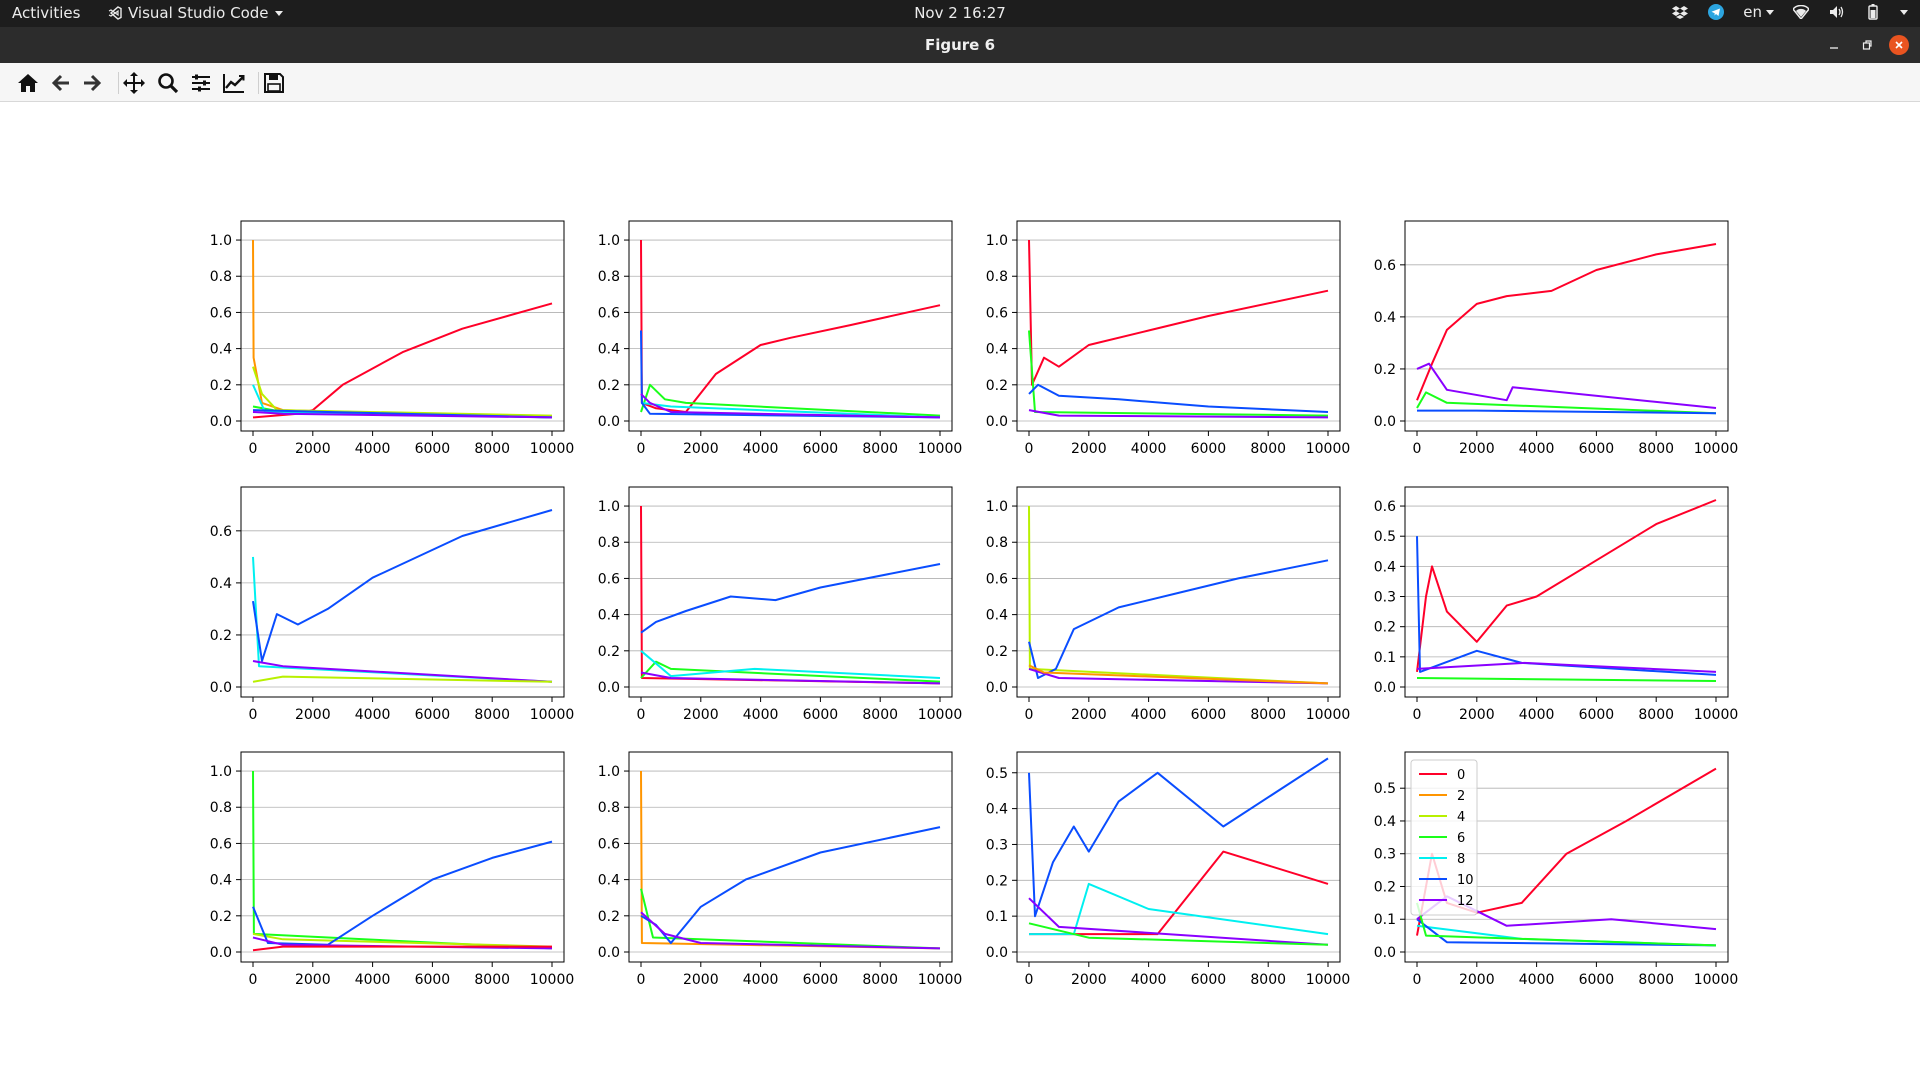 This screenshot has height=1080, width=1920. What do you see at coordinates (1385, 920) in the screenshot?
I see `y-tick-label: 0.1` at bounding box center [1385, 920].